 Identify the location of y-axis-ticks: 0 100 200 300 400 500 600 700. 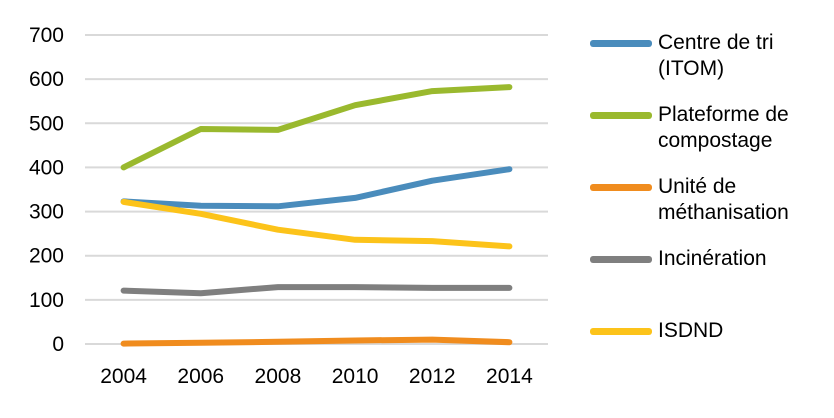
(46, 190).